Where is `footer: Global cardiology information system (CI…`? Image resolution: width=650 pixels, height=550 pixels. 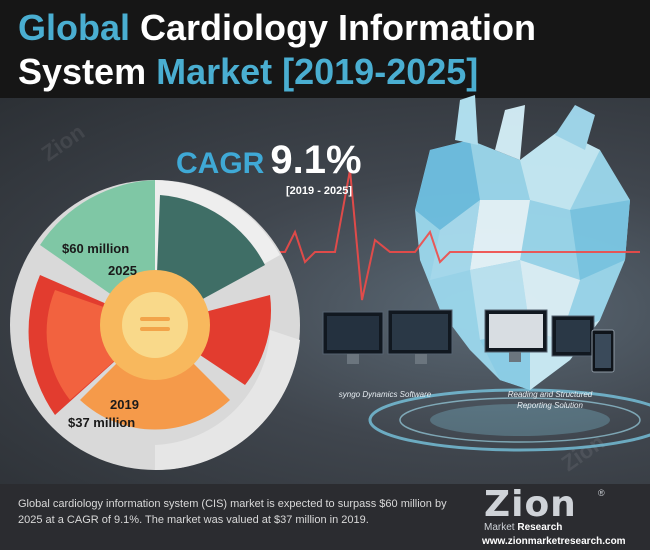 footer: Global cardiology information system (CI… is located at coordinates (325, 517).